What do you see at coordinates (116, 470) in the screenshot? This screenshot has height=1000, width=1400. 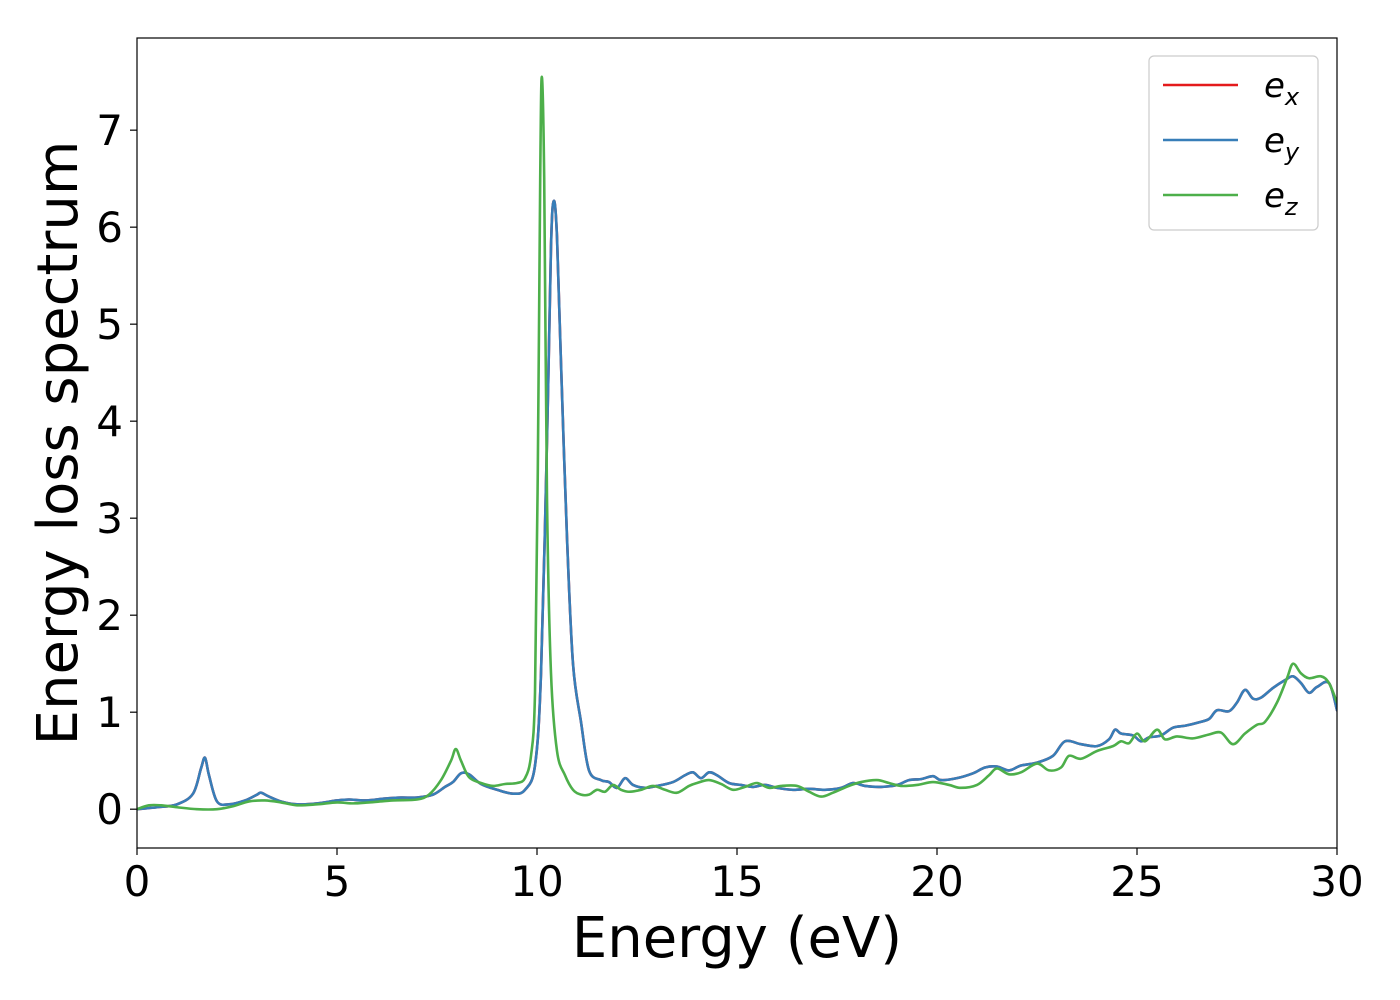 I see `y-axis-ticks: 0 1 2 3 4 5 6 7` at bounding box center [116, 470].